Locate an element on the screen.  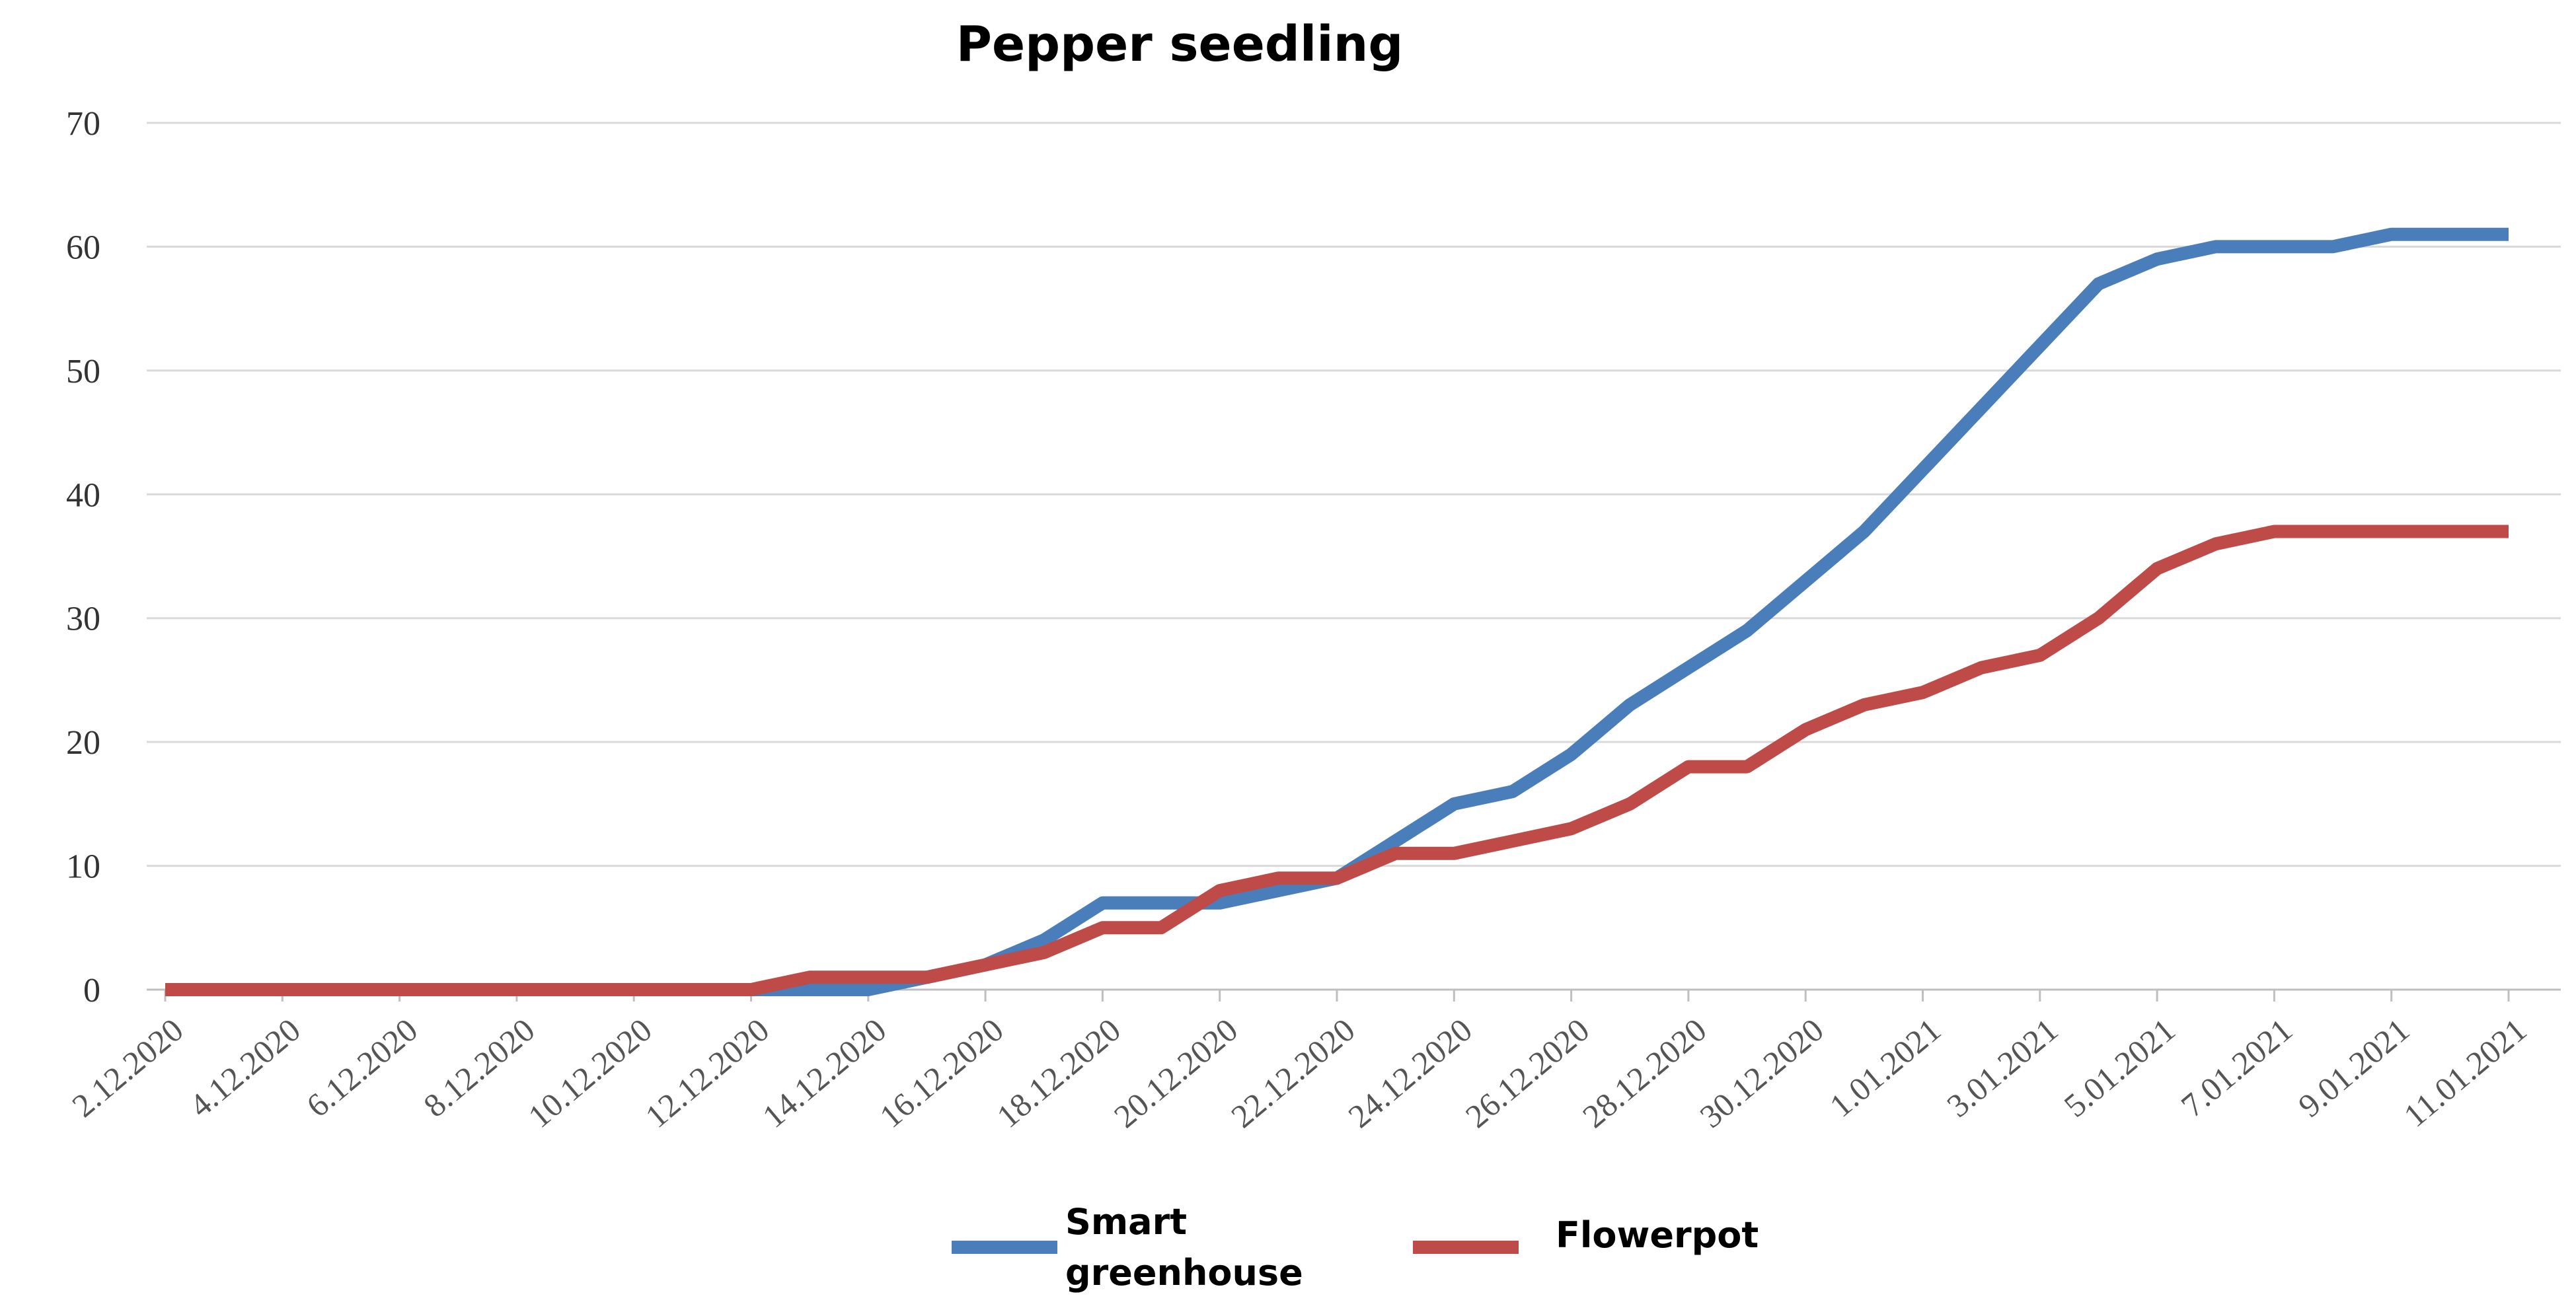
legend-label-smart-line1: Smart is located at coordinates (1126, 1222).